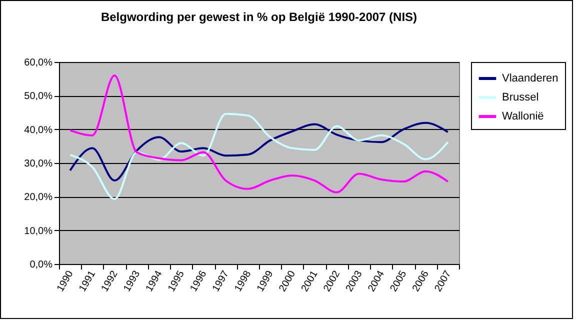 The image size is (577, 323). Describe the element at coordinates (259, 152) in the screenshot. I see `line-series` at that location.